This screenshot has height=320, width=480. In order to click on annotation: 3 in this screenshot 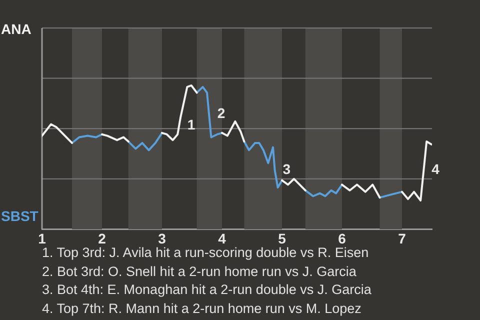, I will do `click(286, 169)`.